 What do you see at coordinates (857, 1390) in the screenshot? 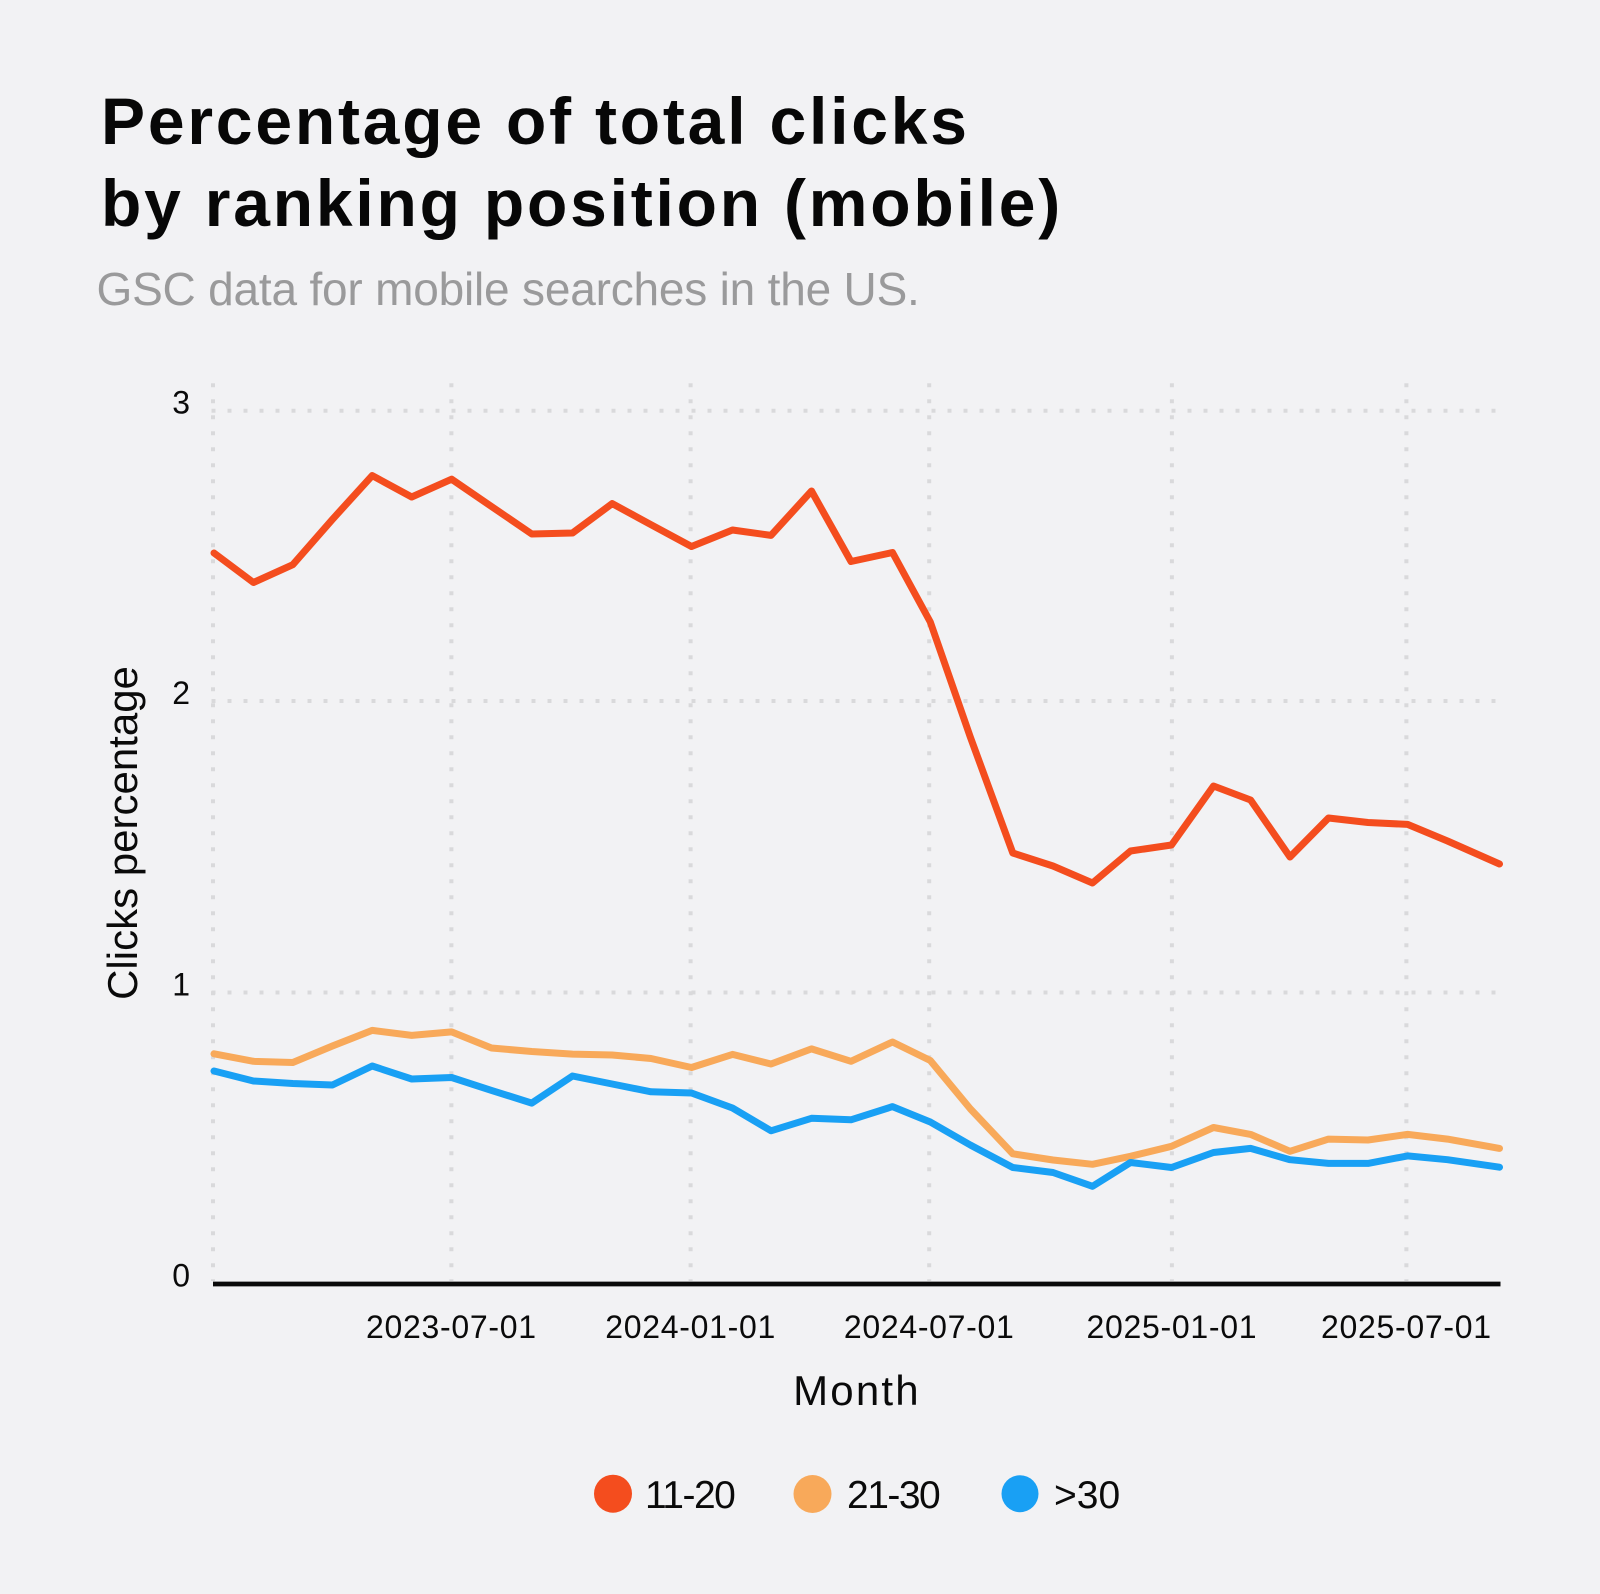
I see `svg-text: Month` at bounding box center [857, 1390].